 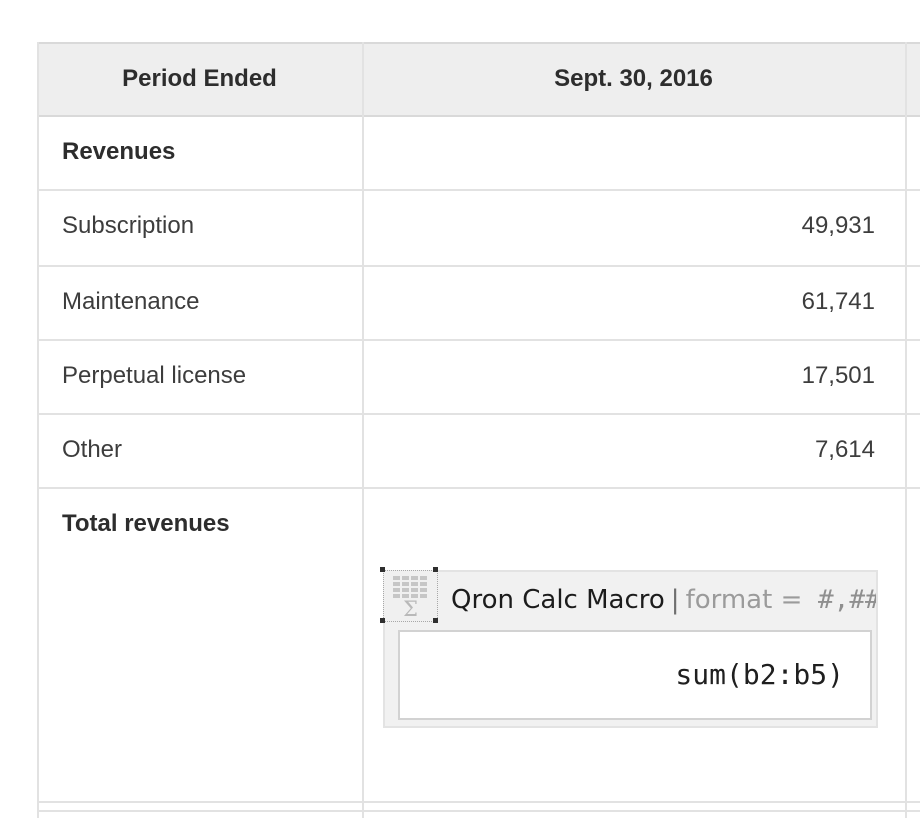 What do you see at coordinates (478, 79) in the screenshot?
I see `table-header-background` at bounding box center [478, 79].